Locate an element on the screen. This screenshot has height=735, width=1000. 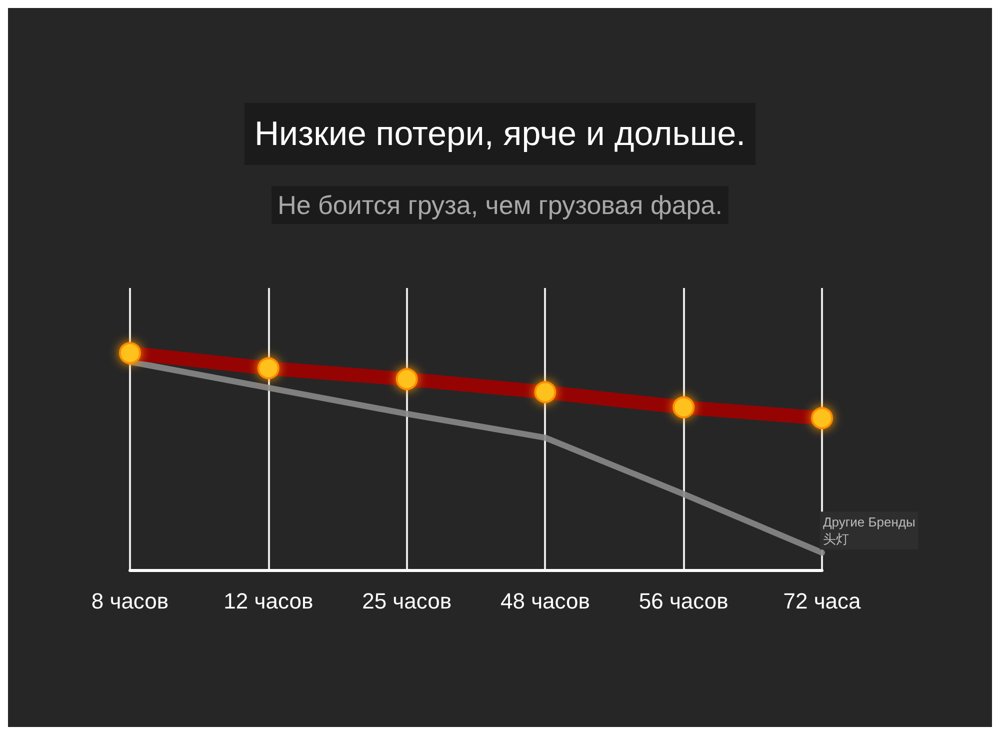
series-label: Другие Бренды is located at coordinates (869, 522).